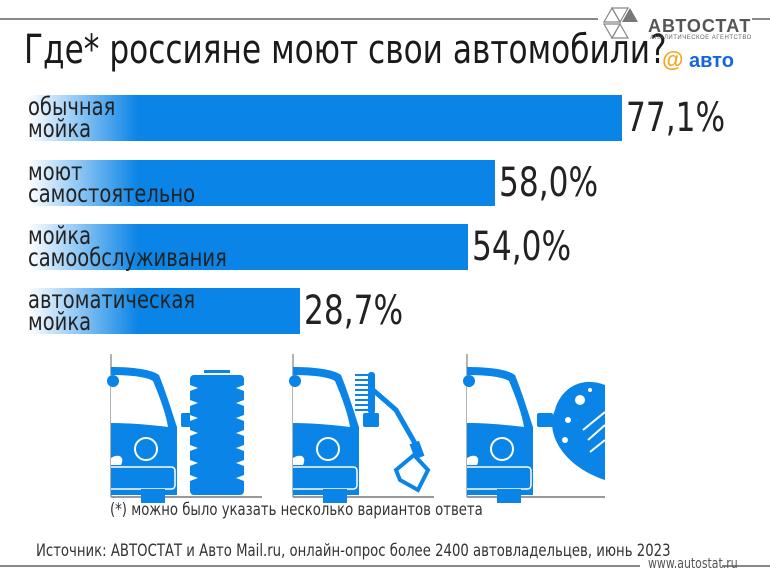 The image size is (770, 578). Describe the element at coordinates (693, 564) in the screenshot. I see `website-link: www.autostat.ru` at that location.